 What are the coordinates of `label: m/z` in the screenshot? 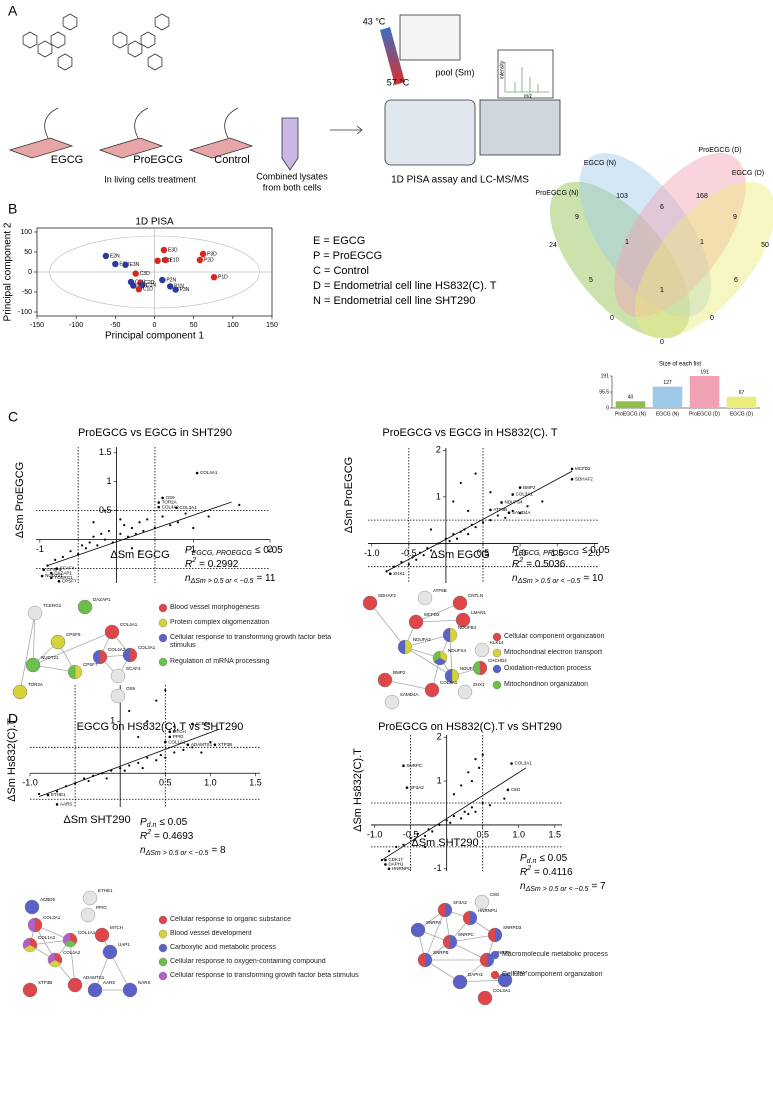 It's located at (528, 96).